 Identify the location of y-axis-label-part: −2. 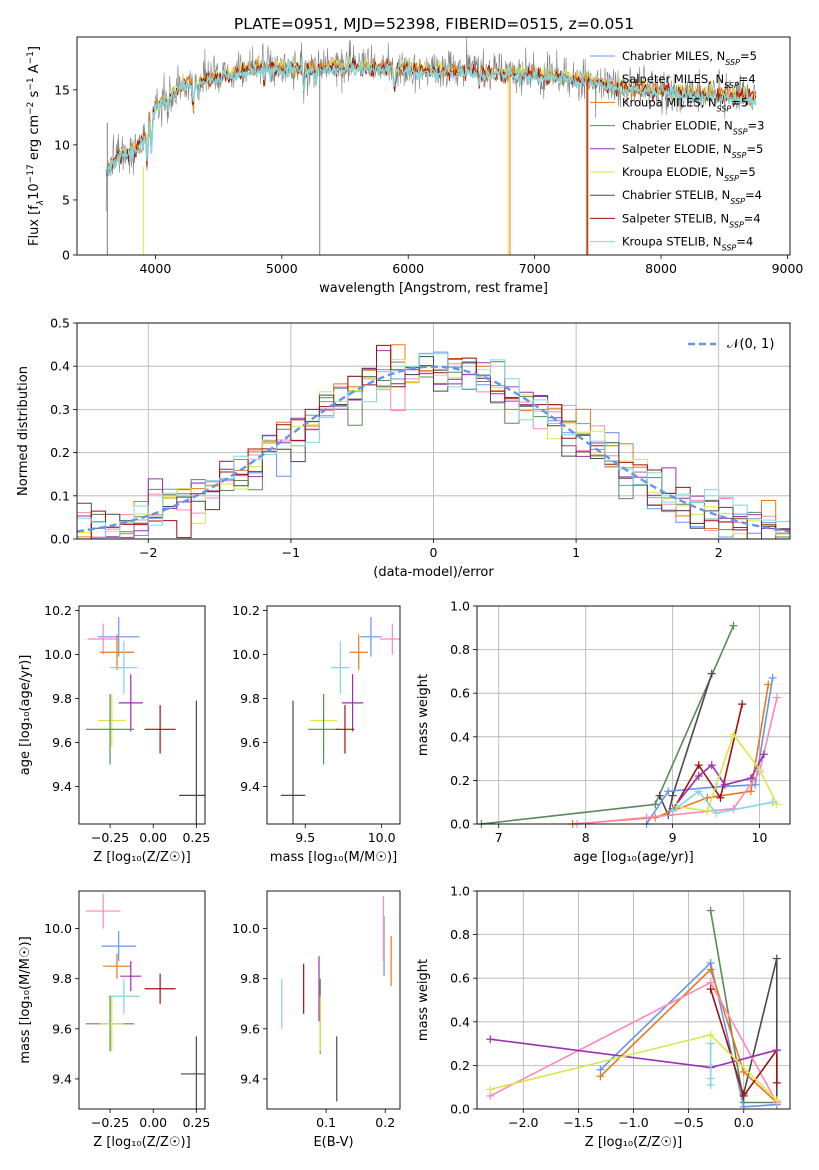
(31, 108).